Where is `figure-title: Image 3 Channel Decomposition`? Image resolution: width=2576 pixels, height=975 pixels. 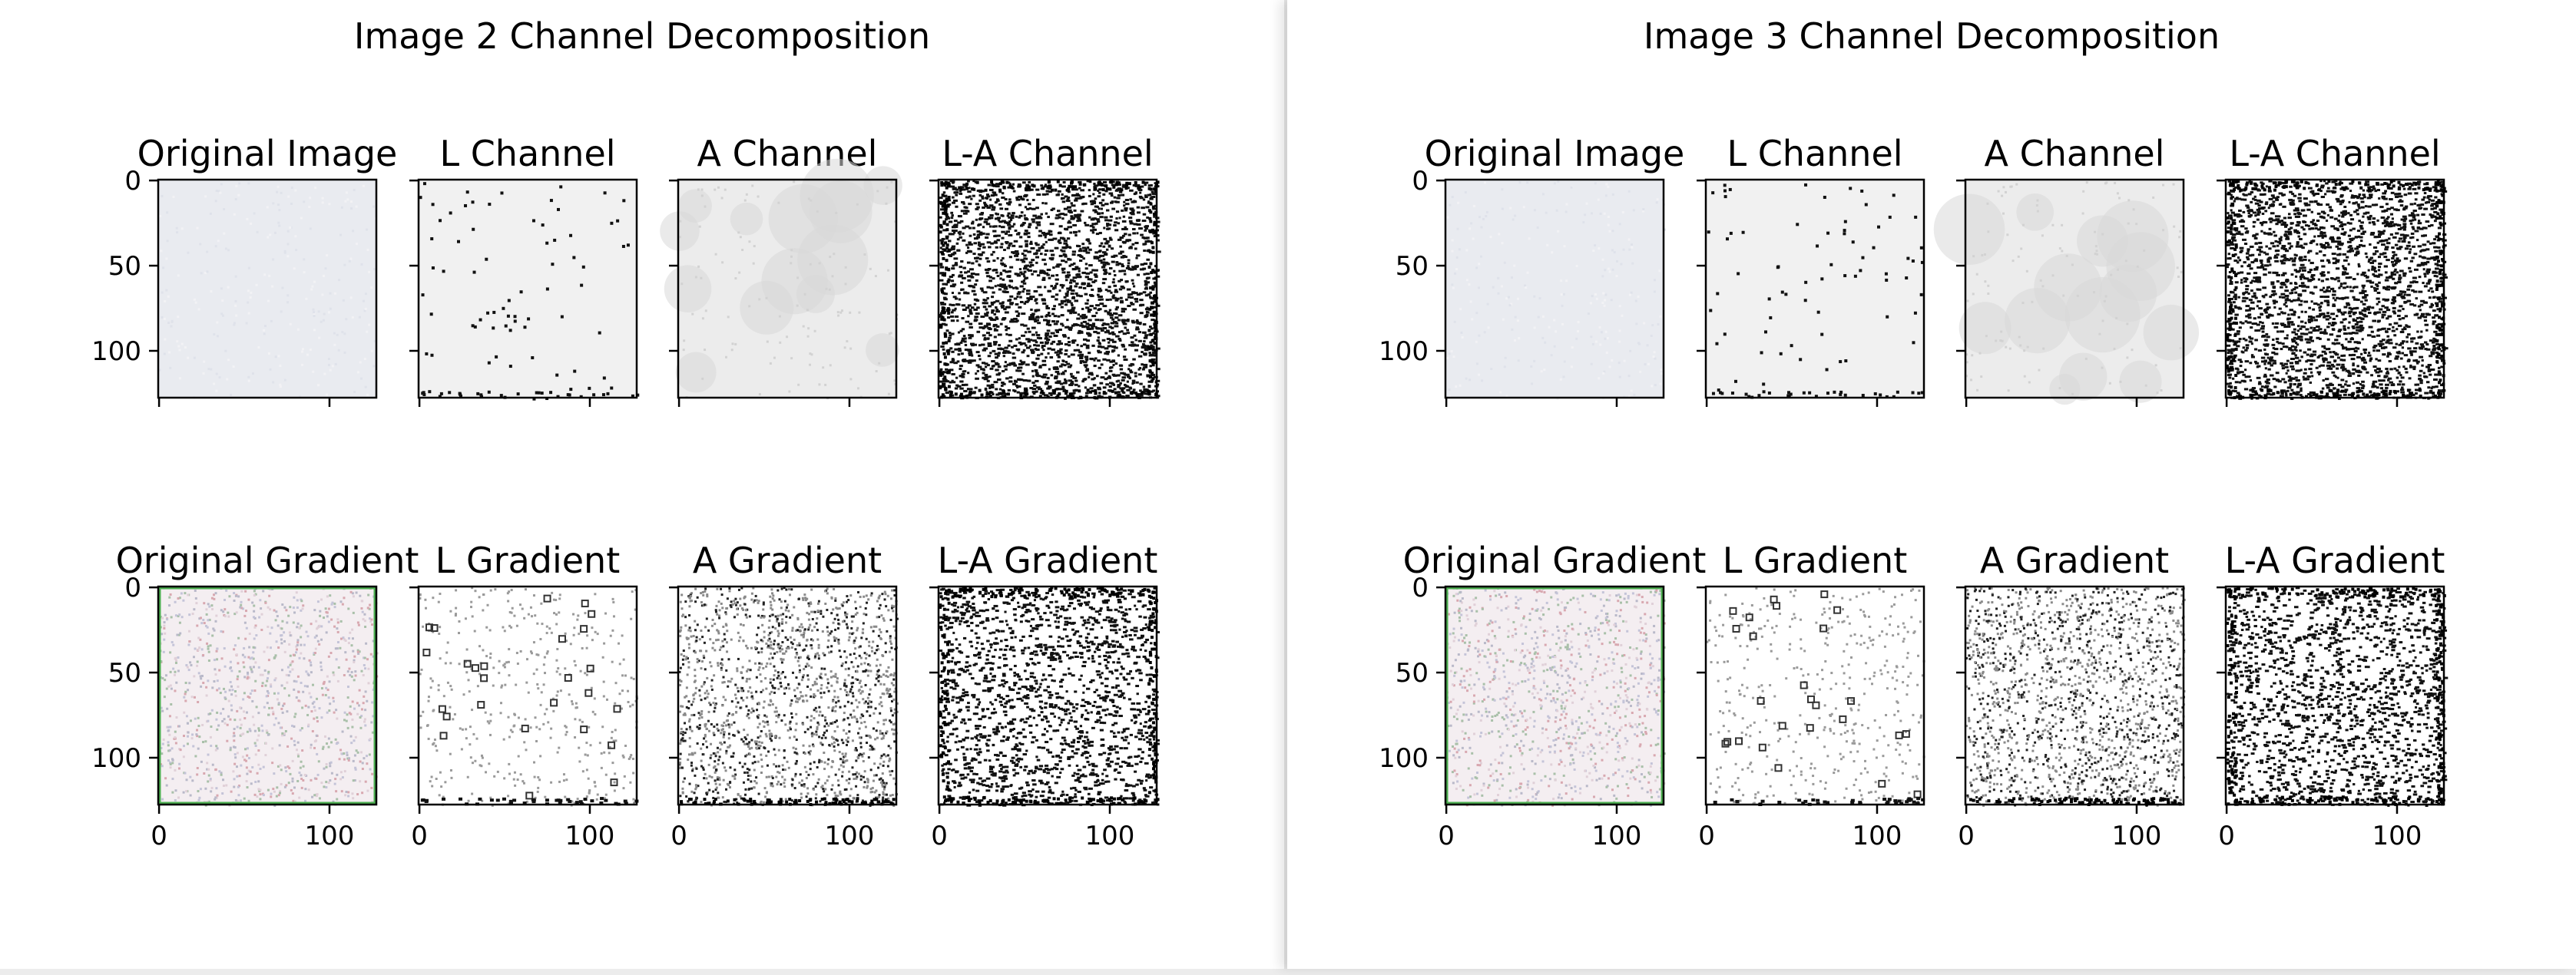 figure-title: Image 3 Channel Decomposition is located at coordinates (1932, 36).